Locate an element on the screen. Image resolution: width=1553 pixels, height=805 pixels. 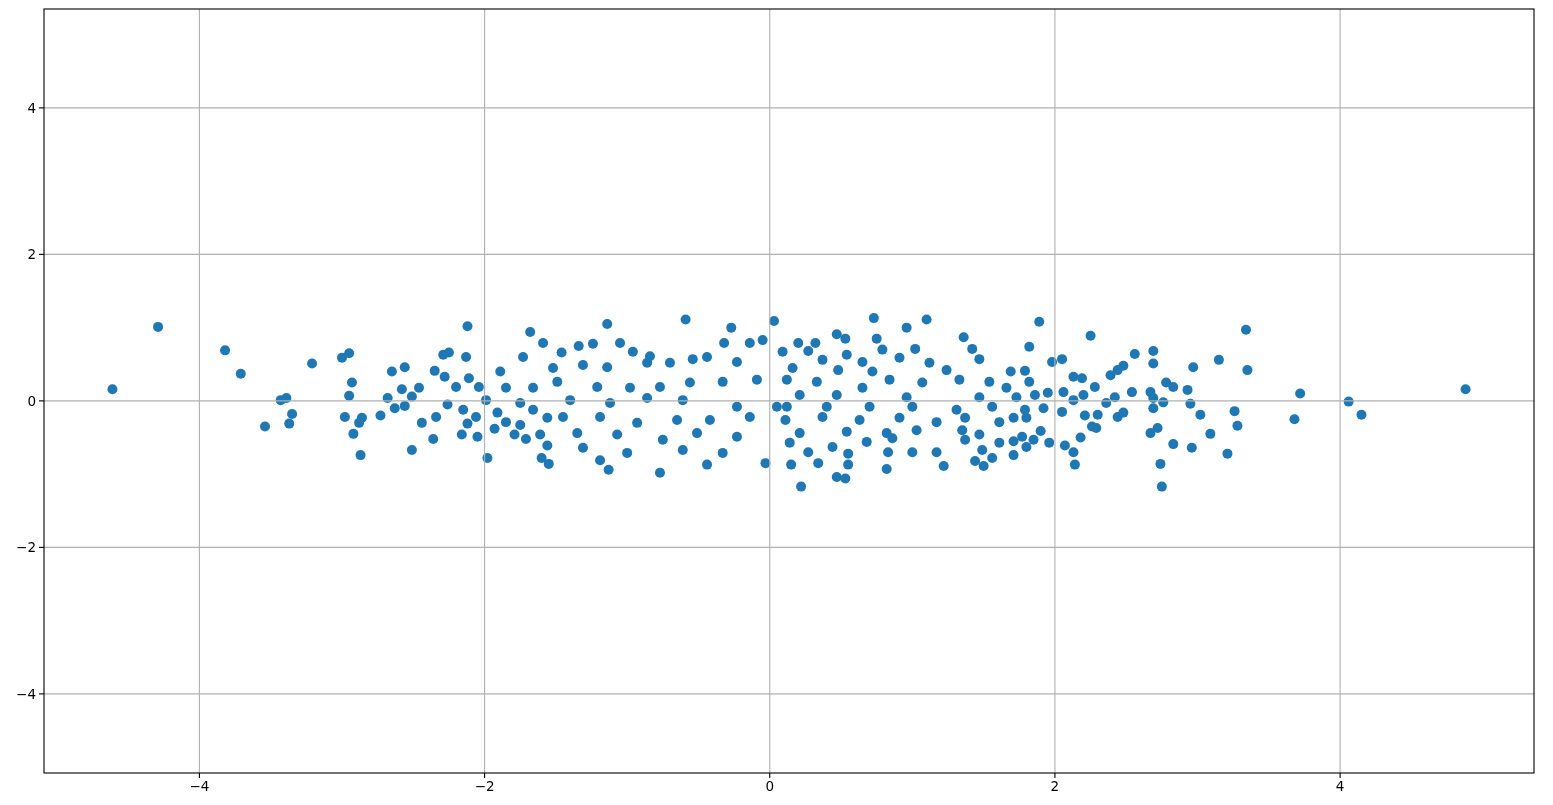
x-tick-label: 4 is located at coordinates (1340, 786).